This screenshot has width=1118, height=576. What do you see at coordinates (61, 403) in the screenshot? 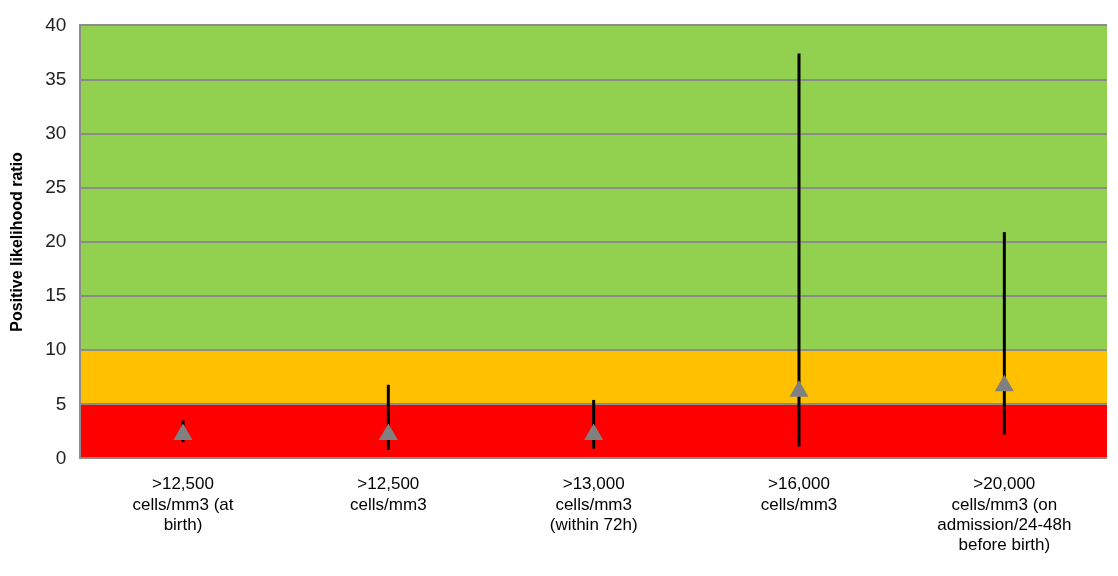
I see `y-tick-label: 5` at bounding box center [61, 403].